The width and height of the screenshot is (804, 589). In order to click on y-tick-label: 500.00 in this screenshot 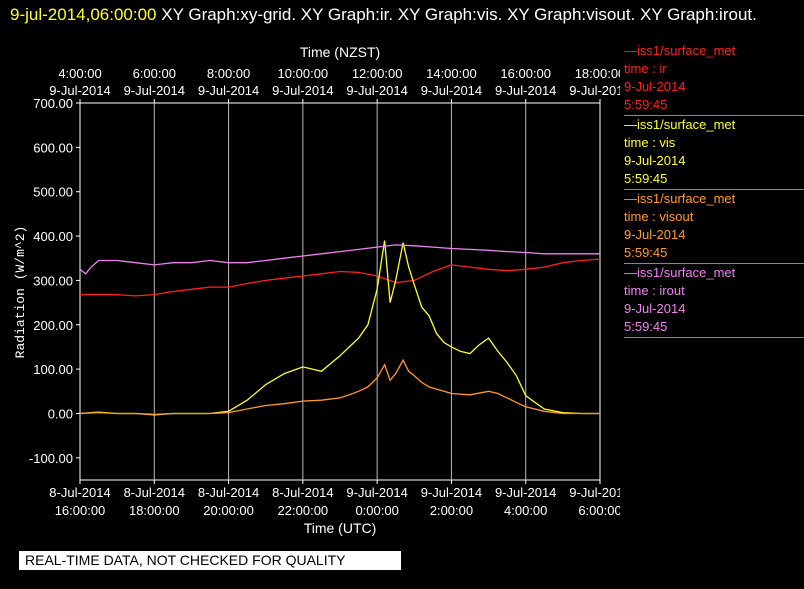, I will do `click(53, 192)`.